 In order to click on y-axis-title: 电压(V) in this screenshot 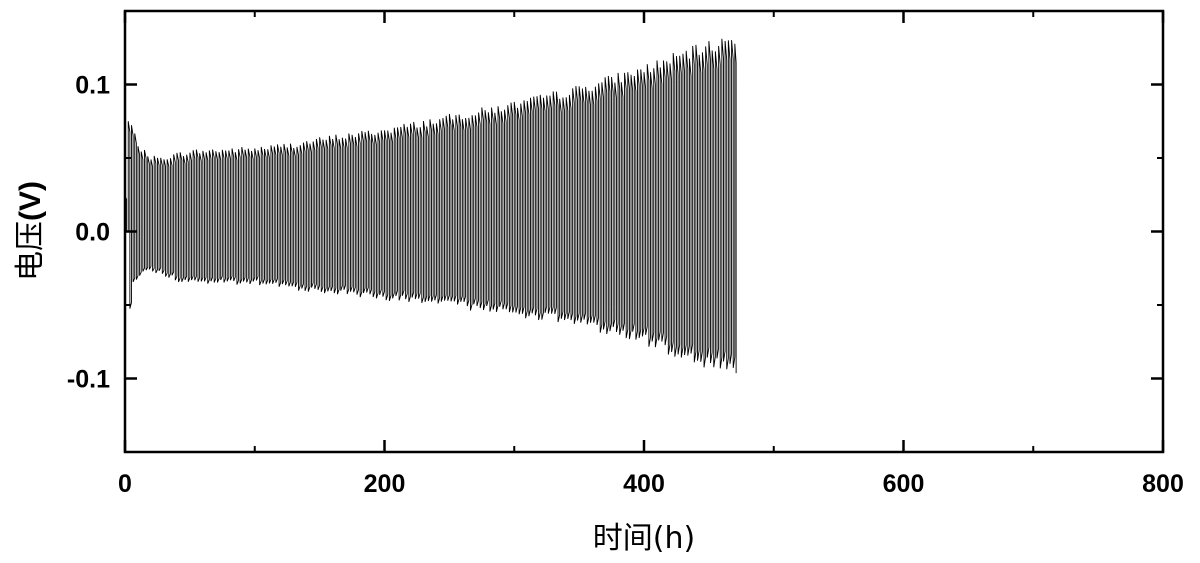, I will do `click(30, 231)`.